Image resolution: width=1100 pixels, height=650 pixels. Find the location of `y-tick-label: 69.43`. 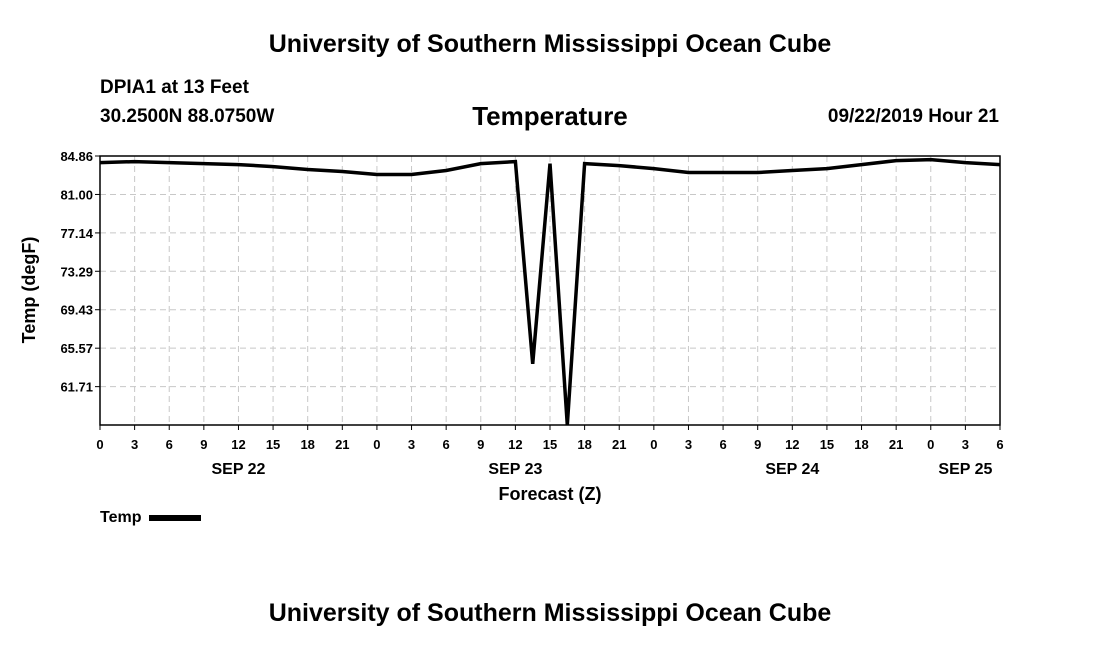

y-tick-label: 69.43 is located at coordinates (76, 310).